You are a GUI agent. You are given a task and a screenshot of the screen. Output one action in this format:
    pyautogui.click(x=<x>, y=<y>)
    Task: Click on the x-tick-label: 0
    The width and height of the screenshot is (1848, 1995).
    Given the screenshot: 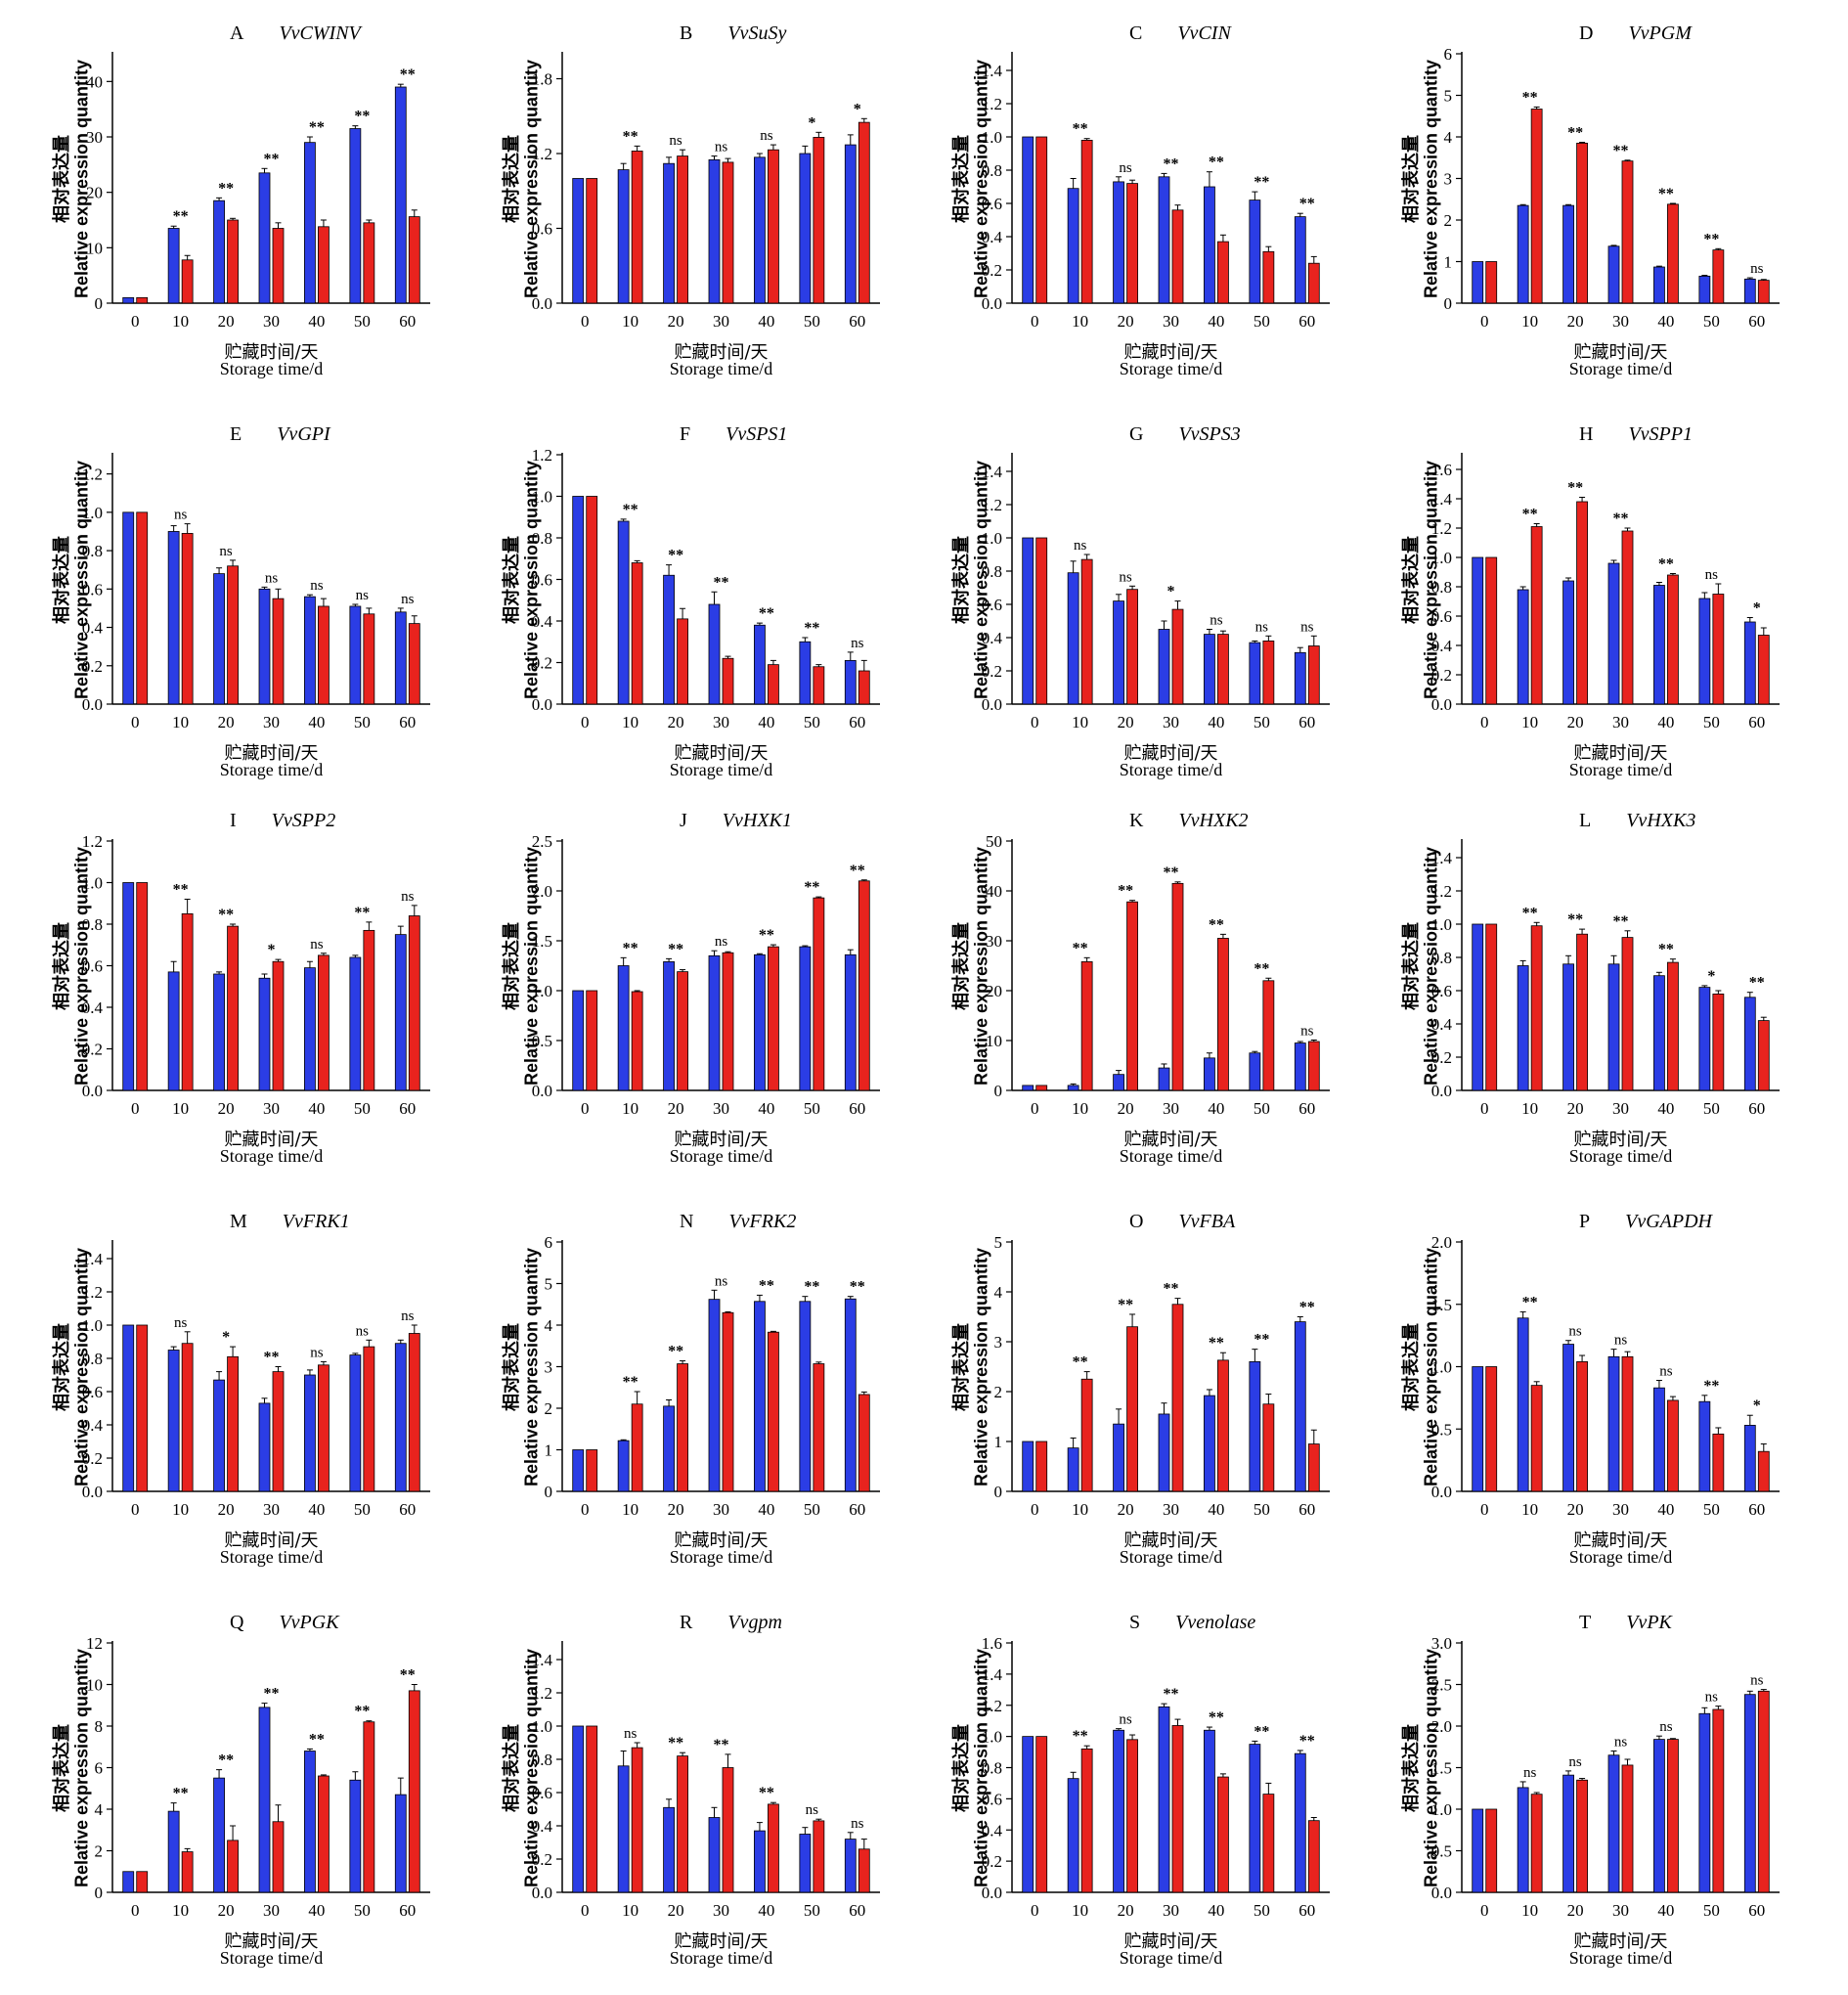 What is the action you would take?
    pyautogui.click(x=1035, y=722)
    